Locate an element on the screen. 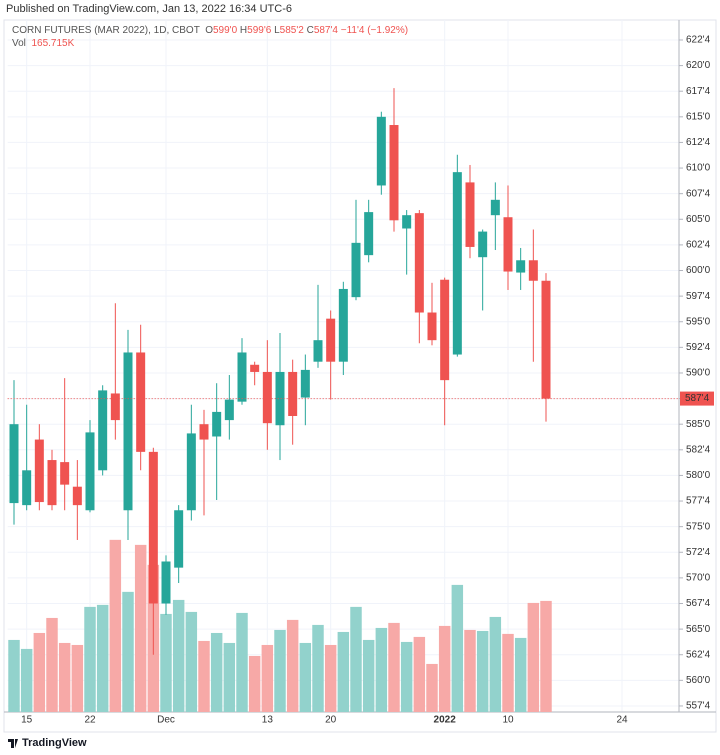 This screenshot has height=755, width=720. c-value: 587'4 is located at coordinates (325, 30).